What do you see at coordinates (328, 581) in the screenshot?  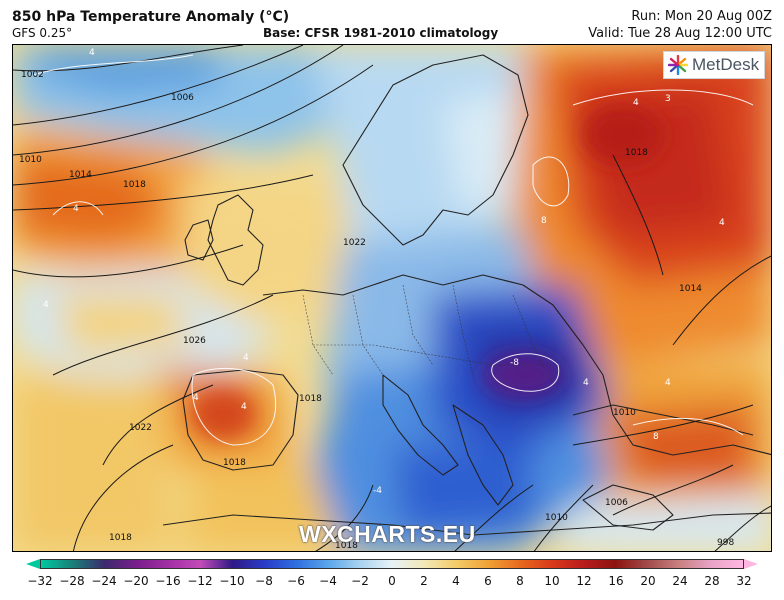 I see `colorbar-tick-label: −4` at bounding box center [328, 581].